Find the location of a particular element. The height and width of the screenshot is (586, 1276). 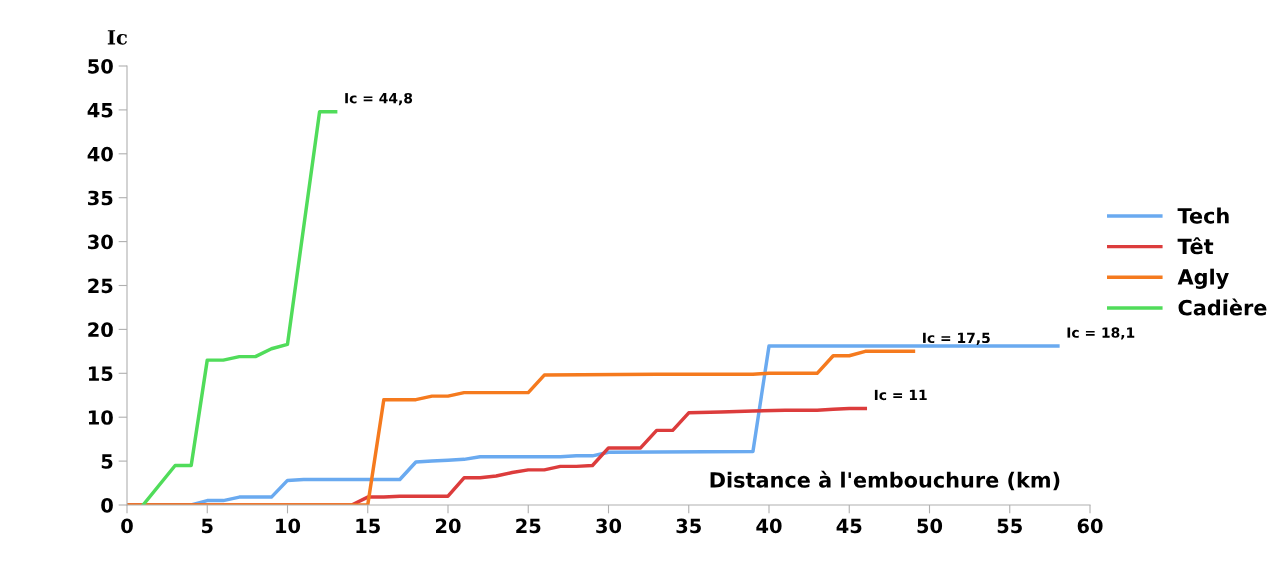

y-tick-label: 10 is located at coordinates (100, 417).